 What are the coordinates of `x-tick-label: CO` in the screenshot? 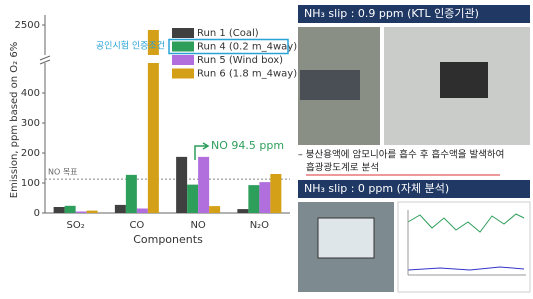 It's located at (136, 225).